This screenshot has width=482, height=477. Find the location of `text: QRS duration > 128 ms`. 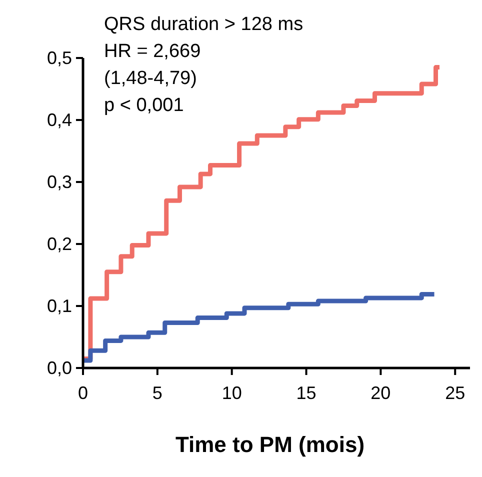

text: QRS duration > 128 ms is located at coordinates (204, 24).